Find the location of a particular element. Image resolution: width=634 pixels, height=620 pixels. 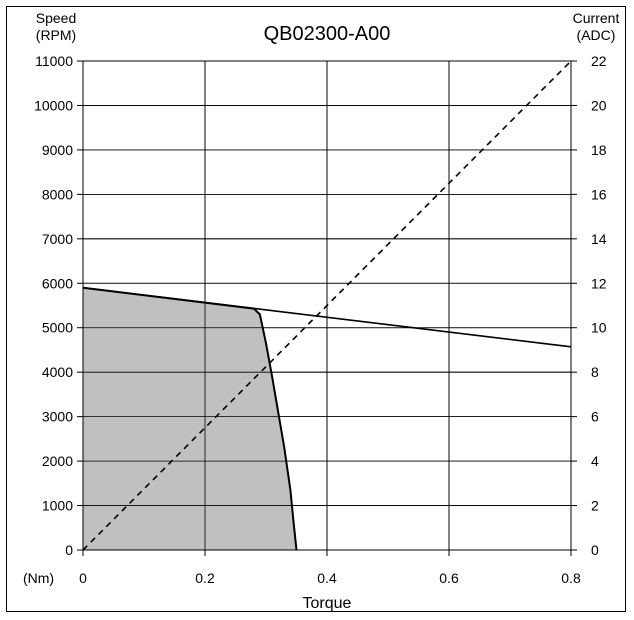

x-tick-label: 0.6 is located at coordinates (449, 578).